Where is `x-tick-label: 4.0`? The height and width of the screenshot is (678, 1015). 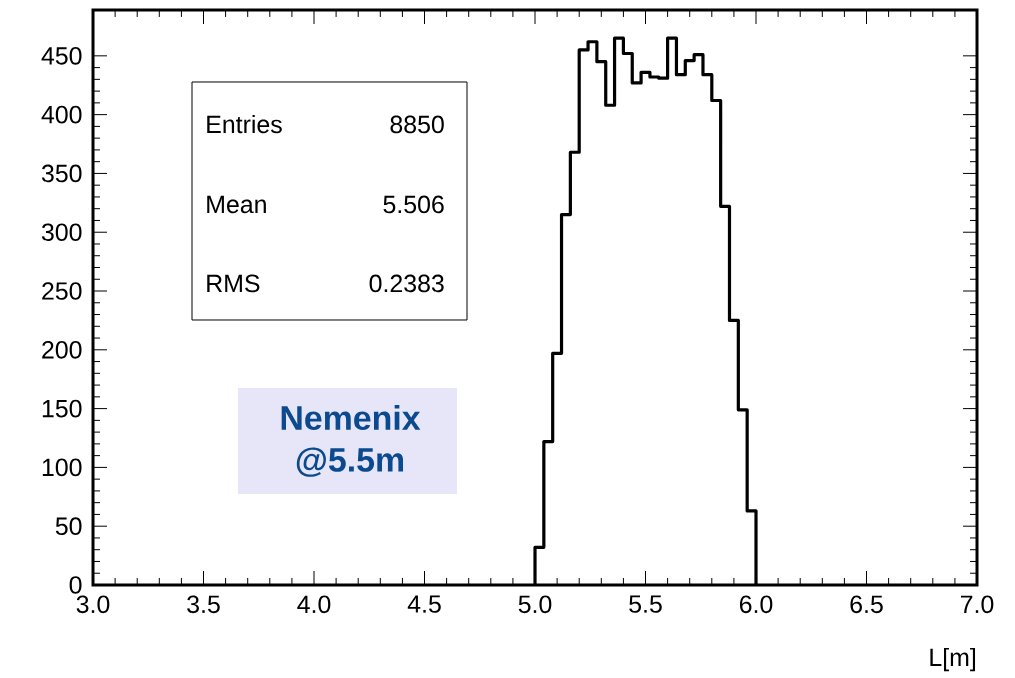
x-tick-label: 4.0 is located at coordinates (314, 604).